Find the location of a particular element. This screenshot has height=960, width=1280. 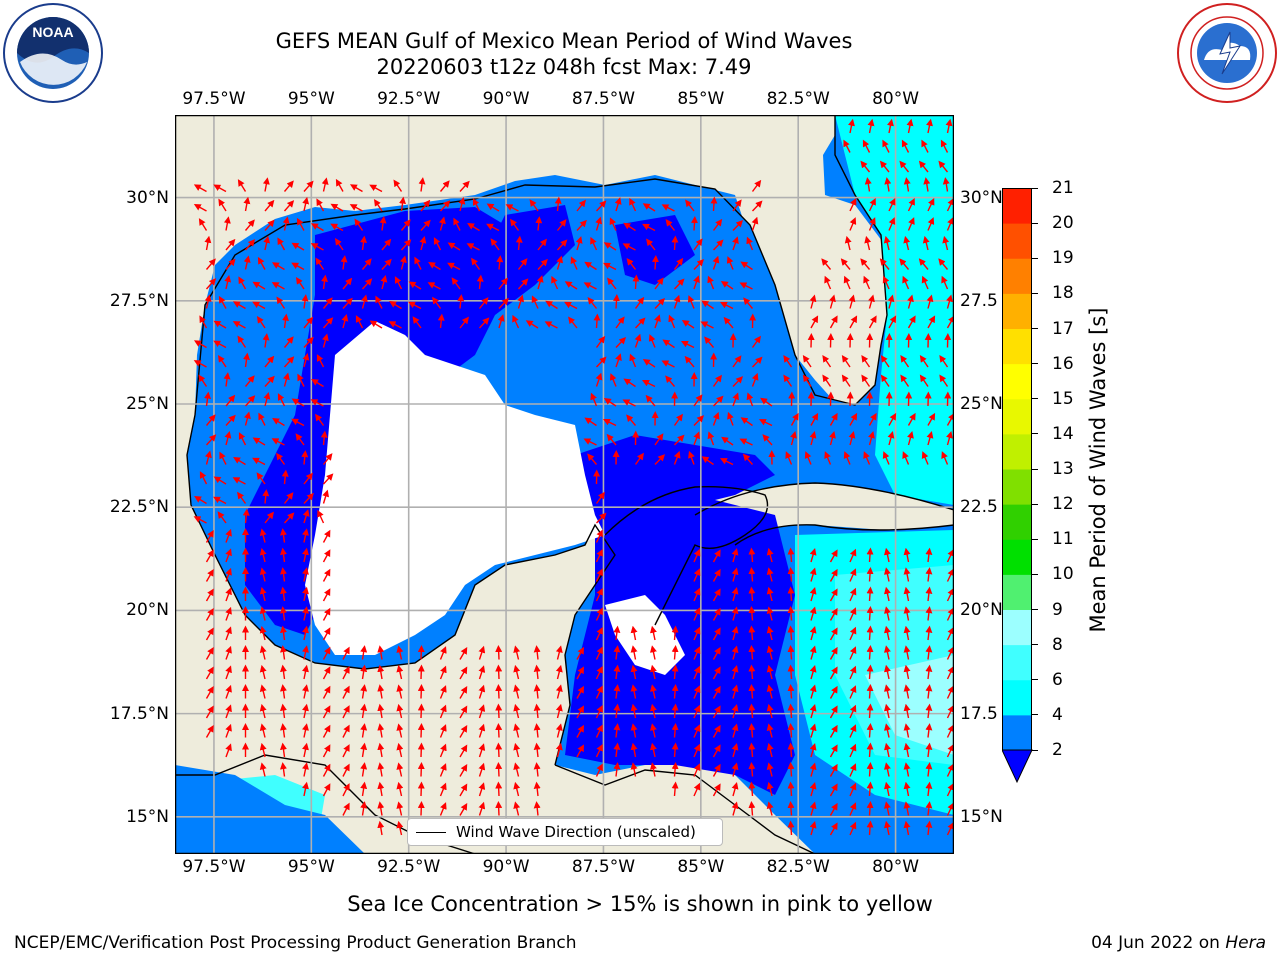

credit-date: 04 Jun 2022 on is located at coordinates (1158, 943).